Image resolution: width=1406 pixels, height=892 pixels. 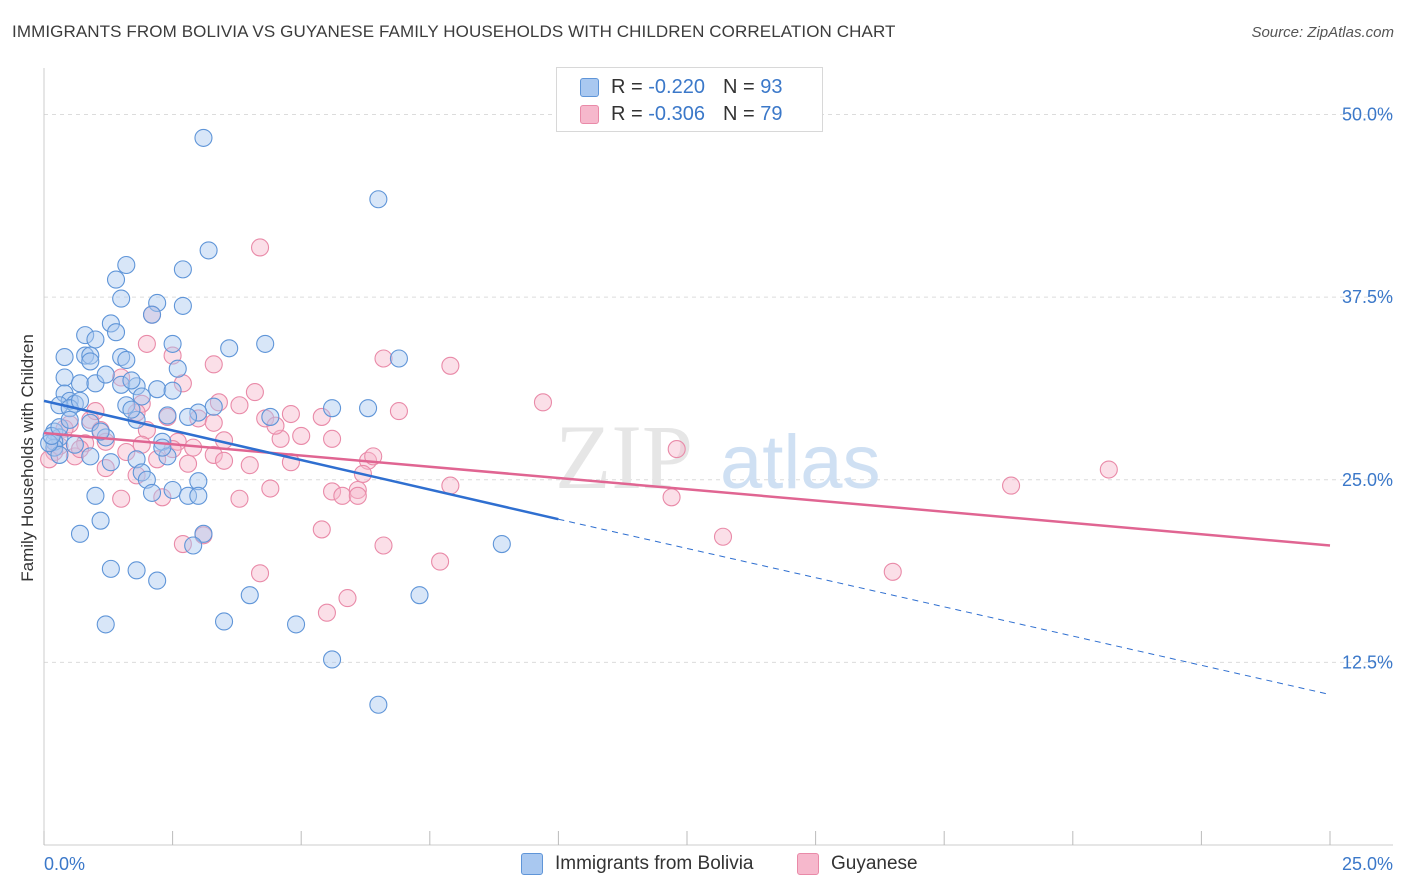 I want to click on r-label: R =, so click(x=627, y=86).